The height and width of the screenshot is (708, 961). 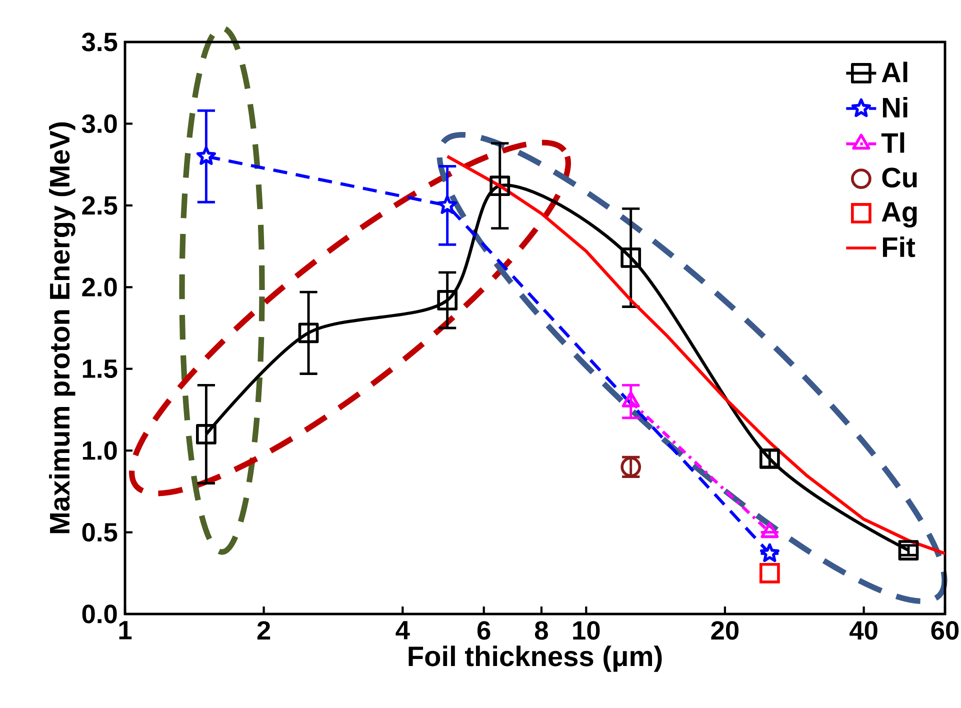 What do you see at coordinates (99, 614) in the screenshot?
I see `y-tick-label: 0.0` at bounding box center [99, 614].